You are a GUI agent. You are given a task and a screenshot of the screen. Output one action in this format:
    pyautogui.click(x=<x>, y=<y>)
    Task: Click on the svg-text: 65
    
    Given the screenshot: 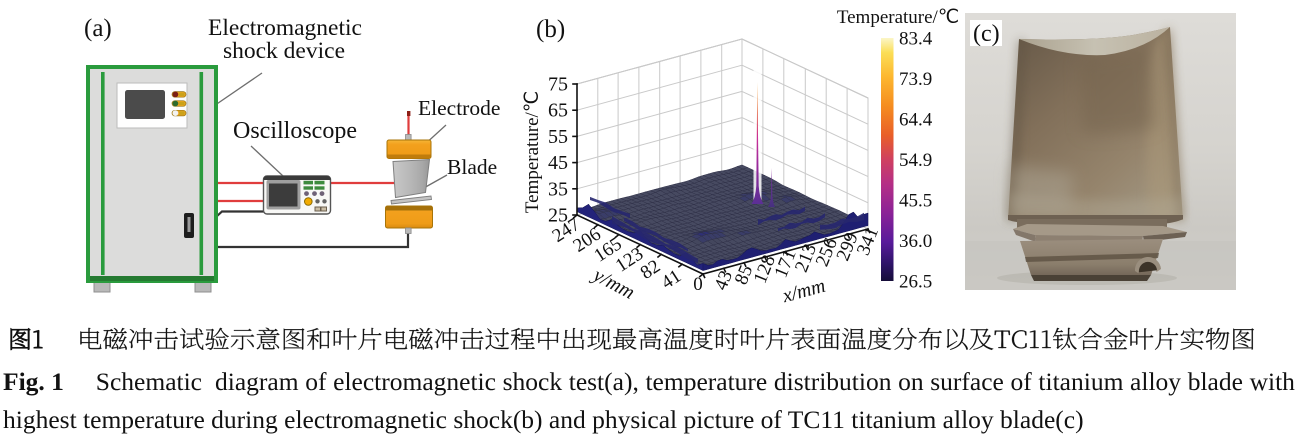 What is the action you would take?
    pyautogui.click(x=558, y=111)
    